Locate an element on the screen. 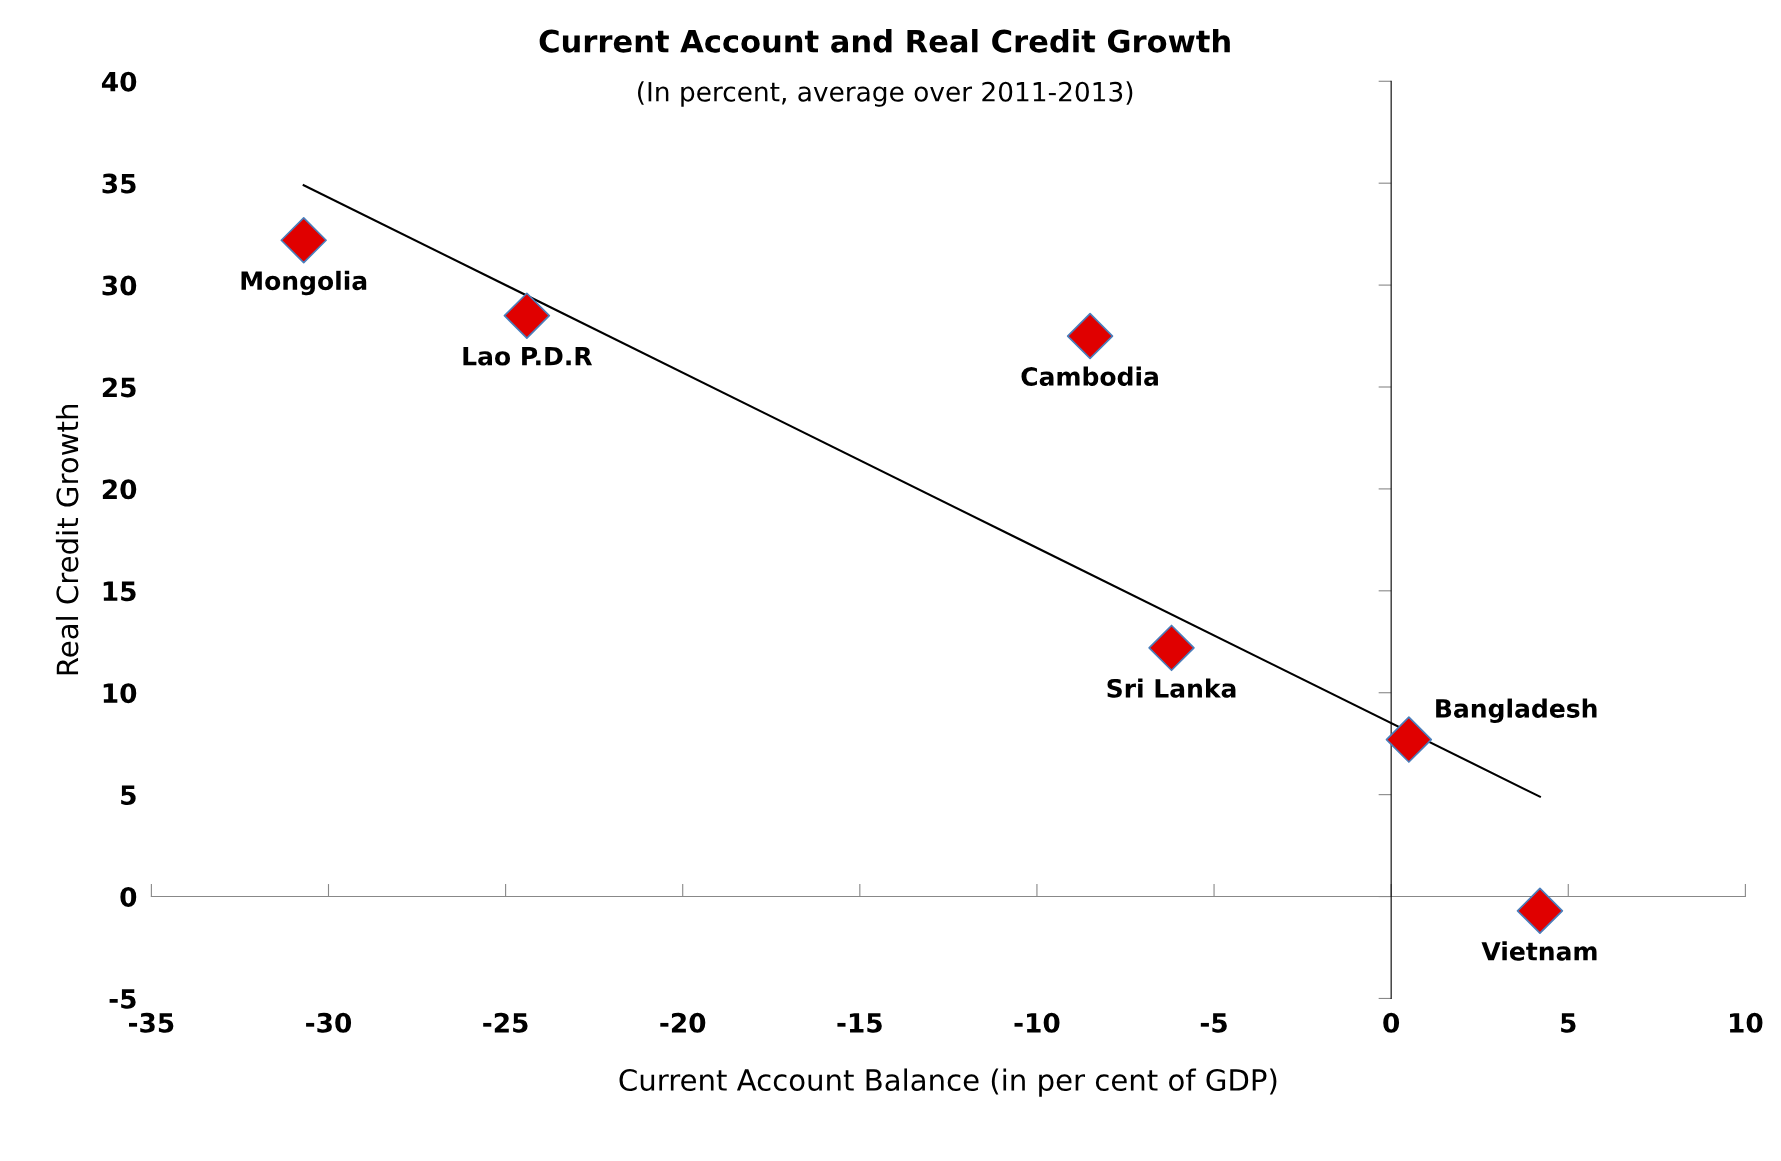 The image size is (1781, 1161). x-tick-label: -35 is located at coordinates (151, 1022).